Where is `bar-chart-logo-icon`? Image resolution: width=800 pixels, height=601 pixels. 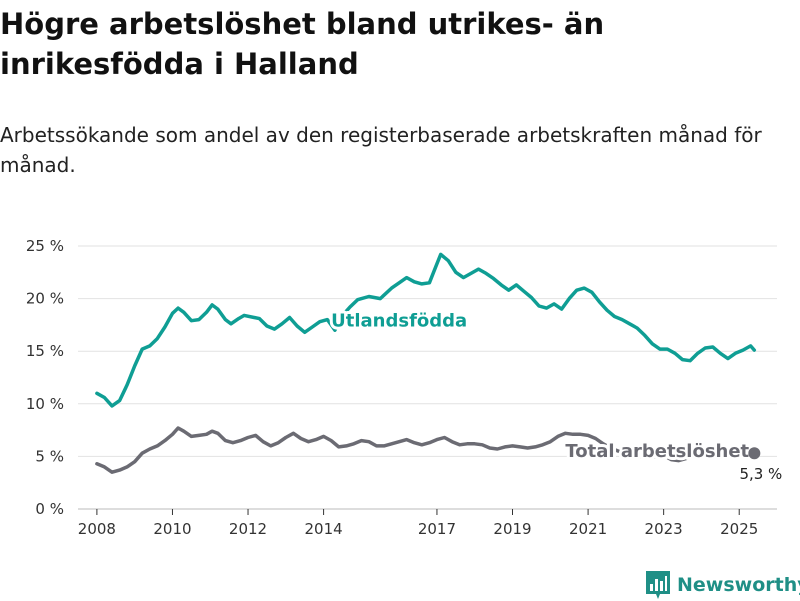
bar-chart-logo-icon is located at coordinates (658, 585).